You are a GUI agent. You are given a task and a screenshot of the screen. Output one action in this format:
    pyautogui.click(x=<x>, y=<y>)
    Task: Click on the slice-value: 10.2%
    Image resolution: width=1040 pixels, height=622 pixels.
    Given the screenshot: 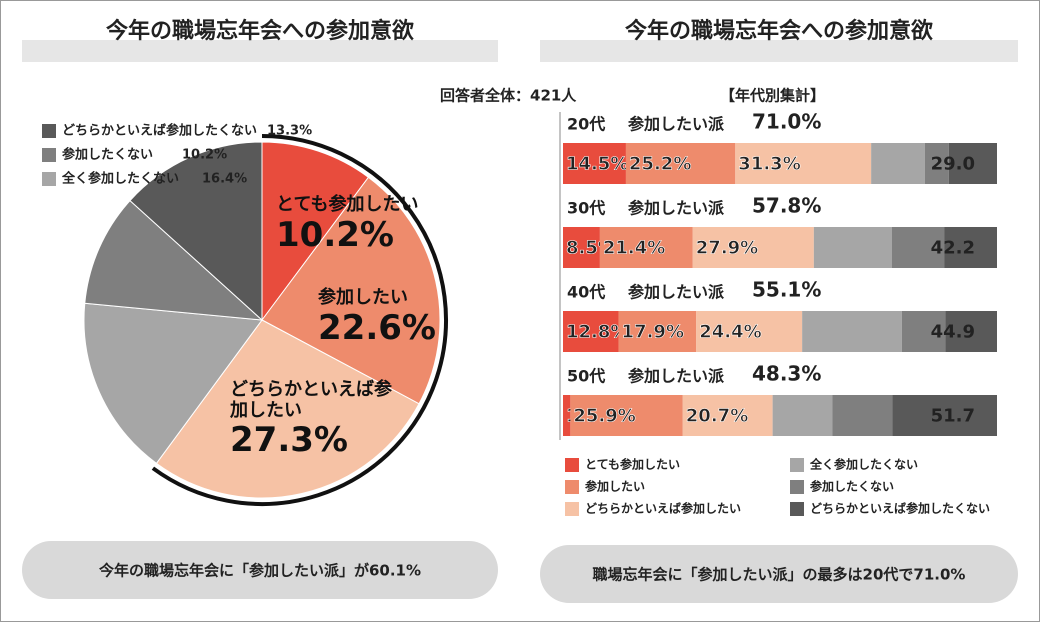 What is the action you would take?
    pyautogui.click(x=335, y=234)
    